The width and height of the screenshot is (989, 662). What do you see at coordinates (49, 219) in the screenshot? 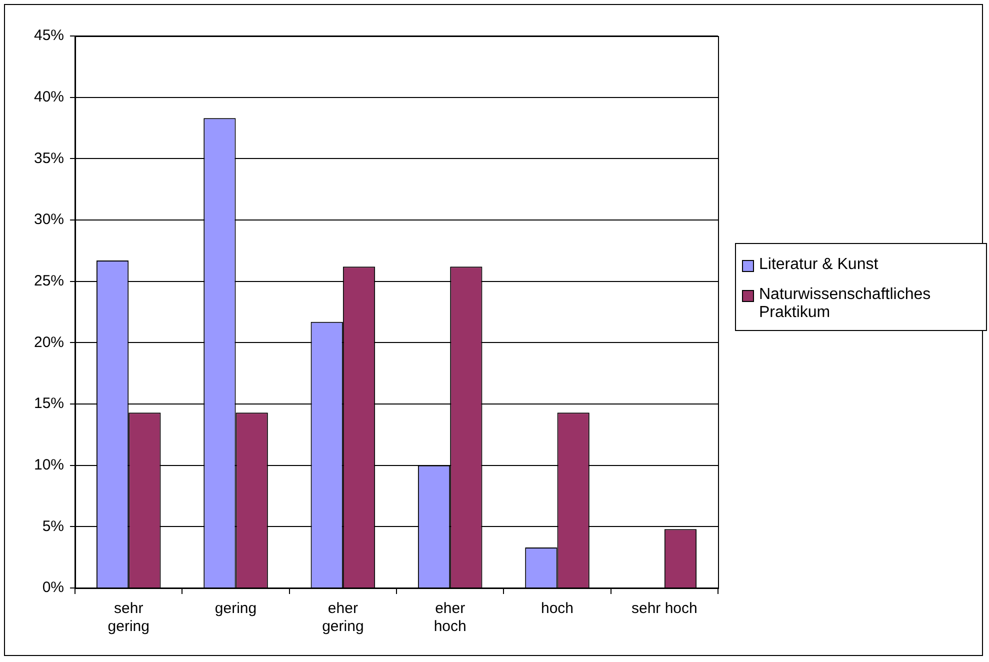
I see `y-tick-label: 30%` at bounding box center [49, 219].